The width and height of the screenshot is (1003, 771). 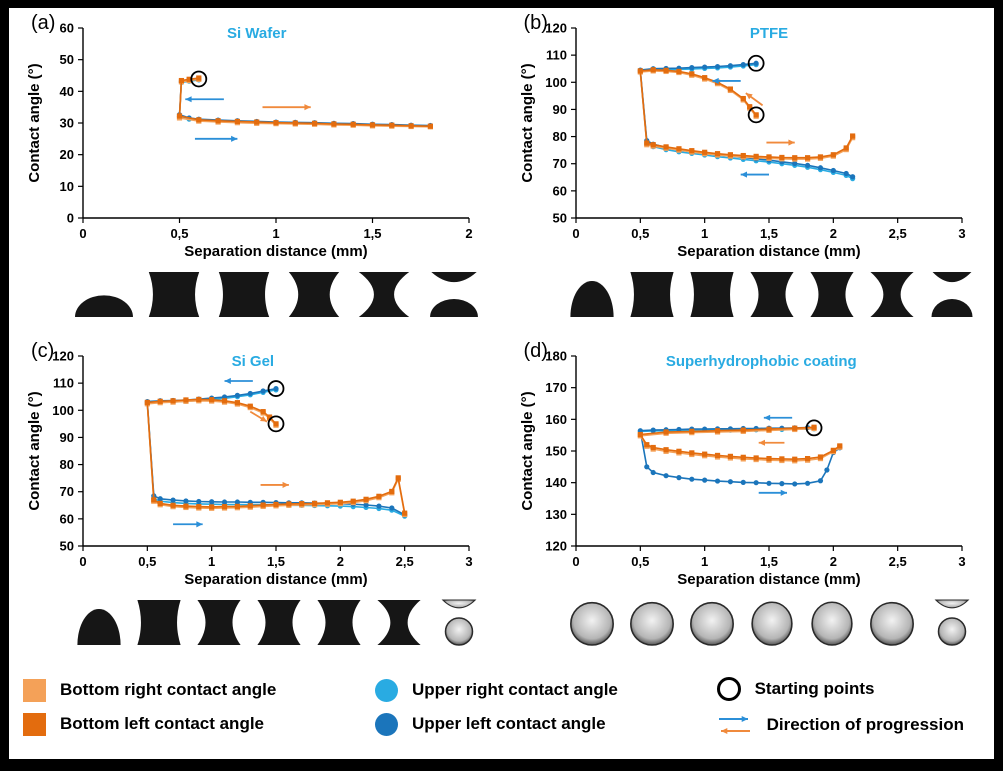 What do you see at coordinates (865, 724) in the screenshot?
I see `legend-label: Direction of progression` at bounding box center [865, 724].